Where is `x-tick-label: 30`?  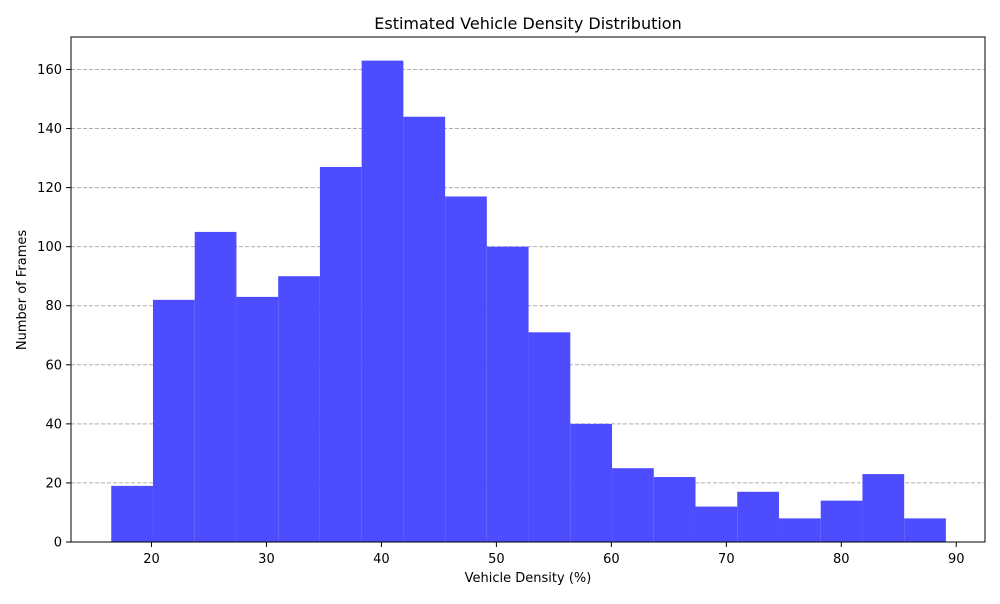 x-tick-label: 30 is located at coordinates (266, 559).